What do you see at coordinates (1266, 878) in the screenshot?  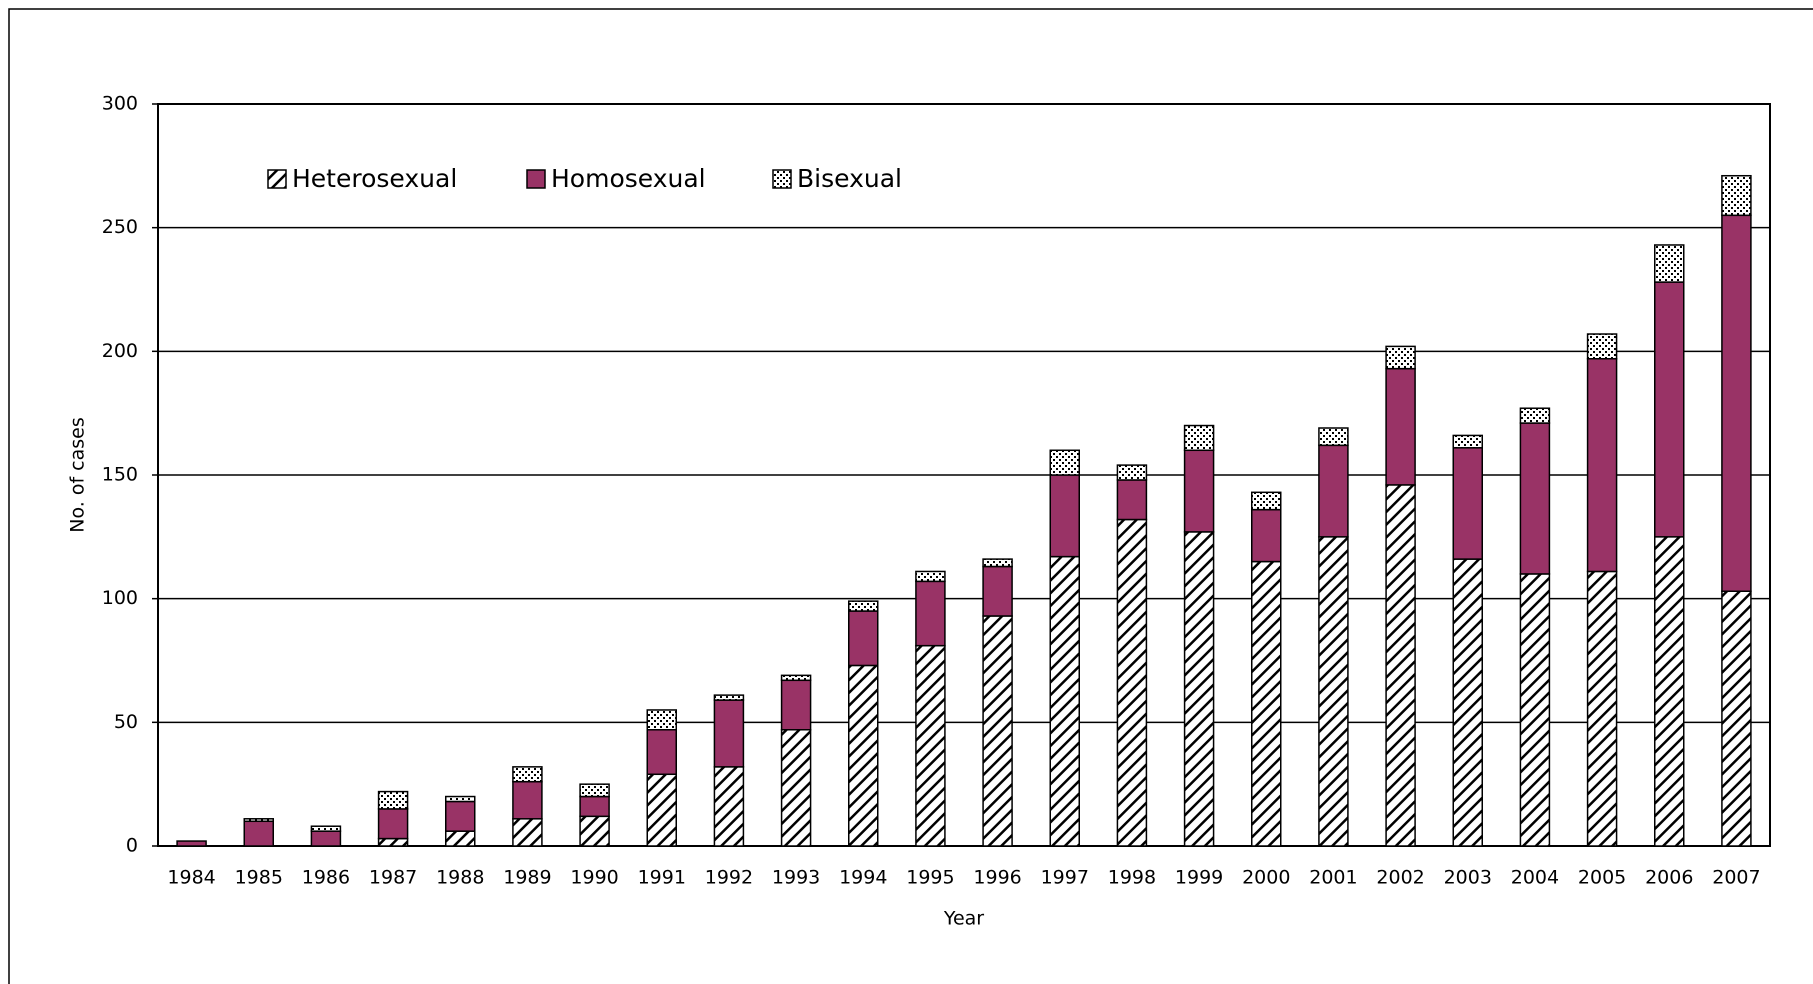 I see `x-tick-label: 2000` at bounding box center [1266, 878].